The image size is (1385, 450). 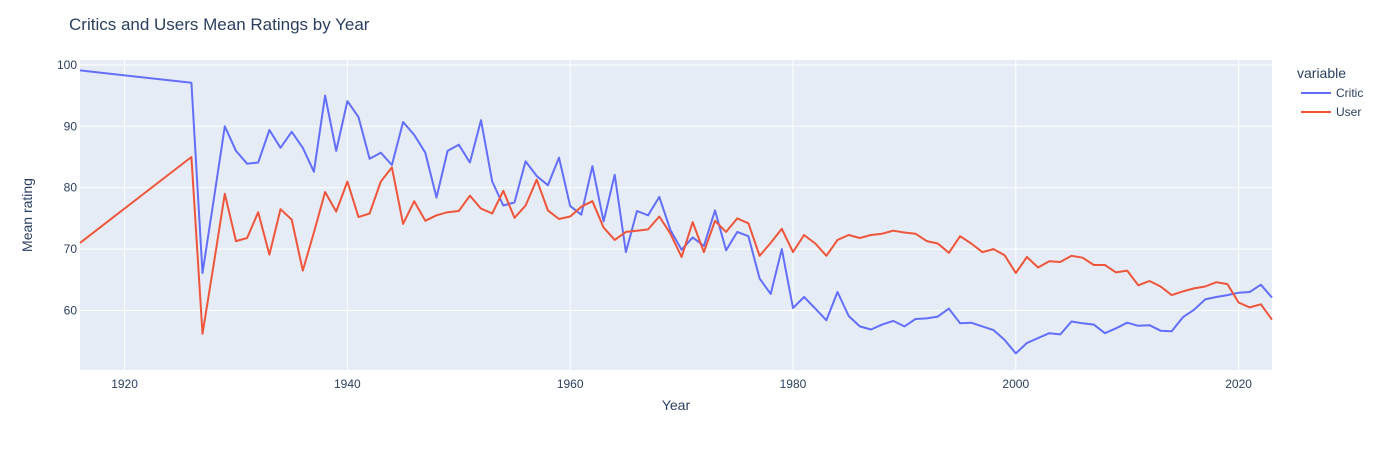 I want to click on legend: variable Critic User, so click(x=1330, y=92).